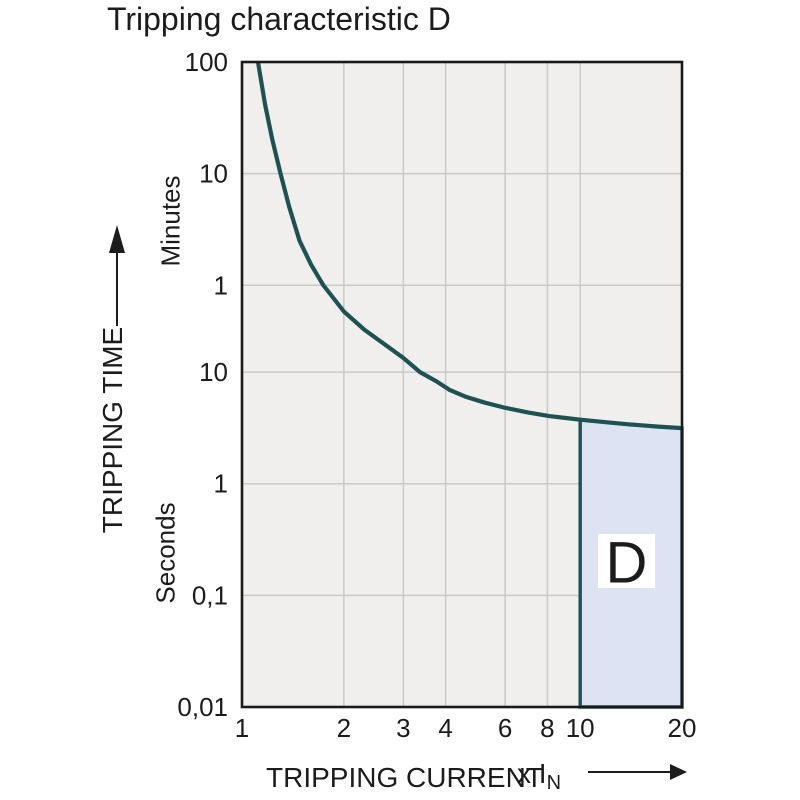 Image resolution: width=800 pixels, height=800 pixels. What do you see at coordinates (112, 430) in the screenshot?
I see `y-axis-title: TRIPPING TIME` at bounding box center [112, 430].